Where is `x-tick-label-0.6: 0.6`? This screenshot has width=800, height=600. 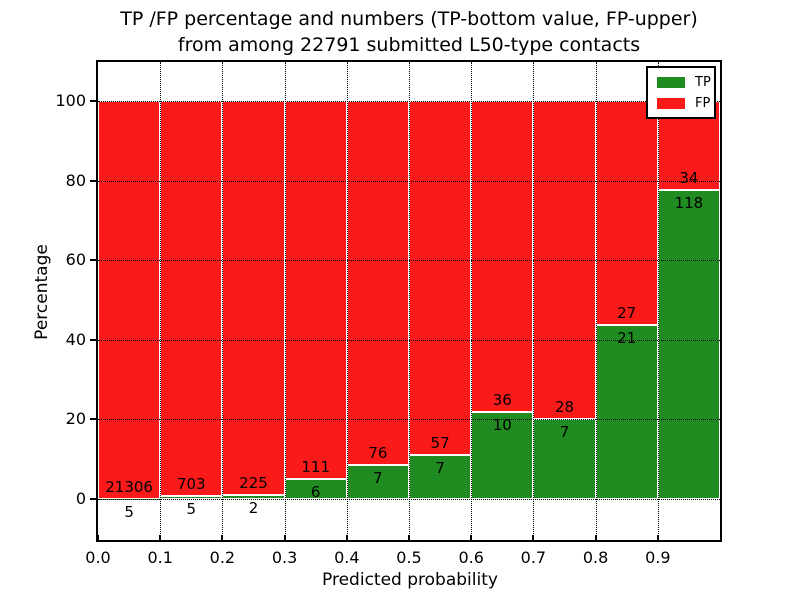 x-tick-label-0.6: 0.6 is located at coordinates (471, 557).